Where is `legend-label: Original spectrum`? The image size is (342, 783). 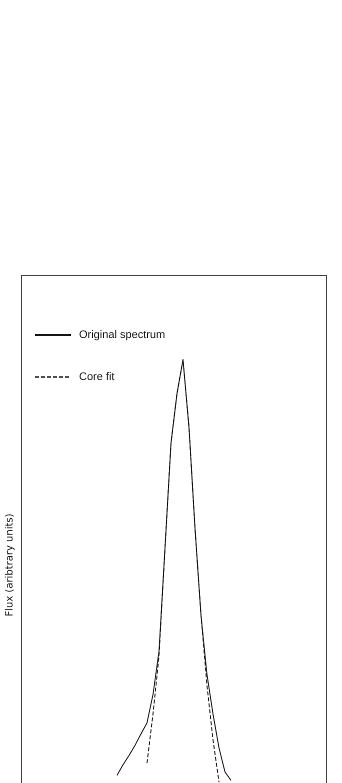
legend-label: Original spectrum is located at coordinates (122, 335).